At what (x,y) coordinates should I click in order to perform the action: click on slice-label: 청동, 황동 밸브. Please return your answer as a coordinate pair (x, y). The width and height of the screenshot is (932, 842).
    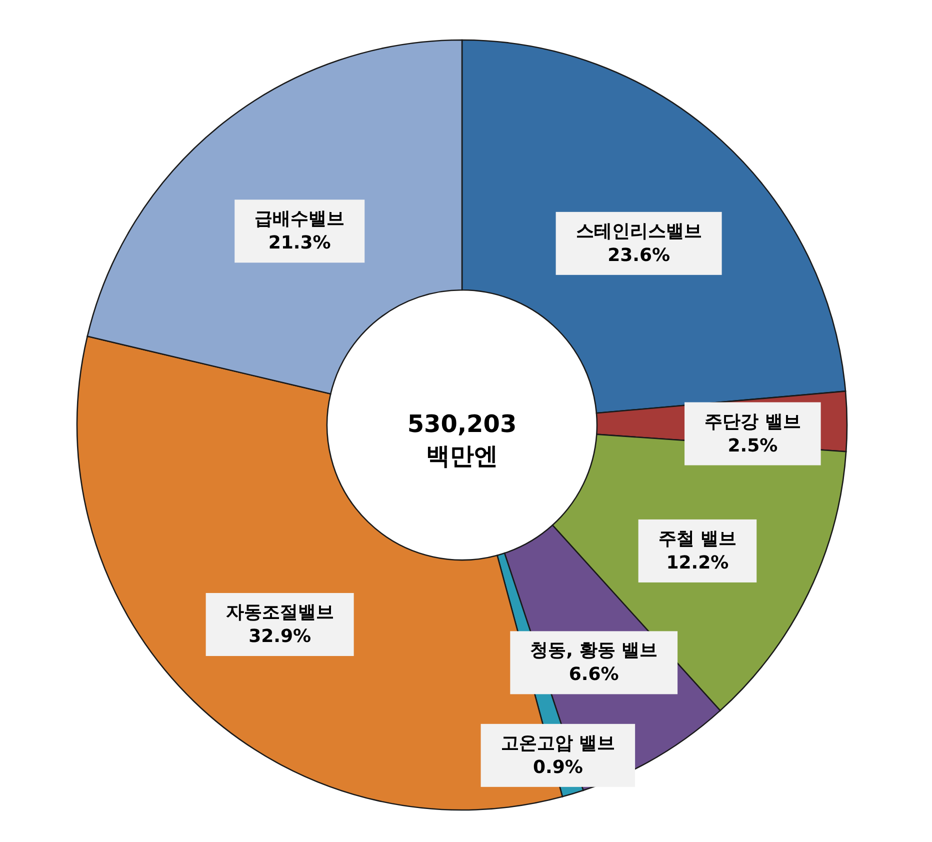
    Looking at the image, I should click on (594, 651).